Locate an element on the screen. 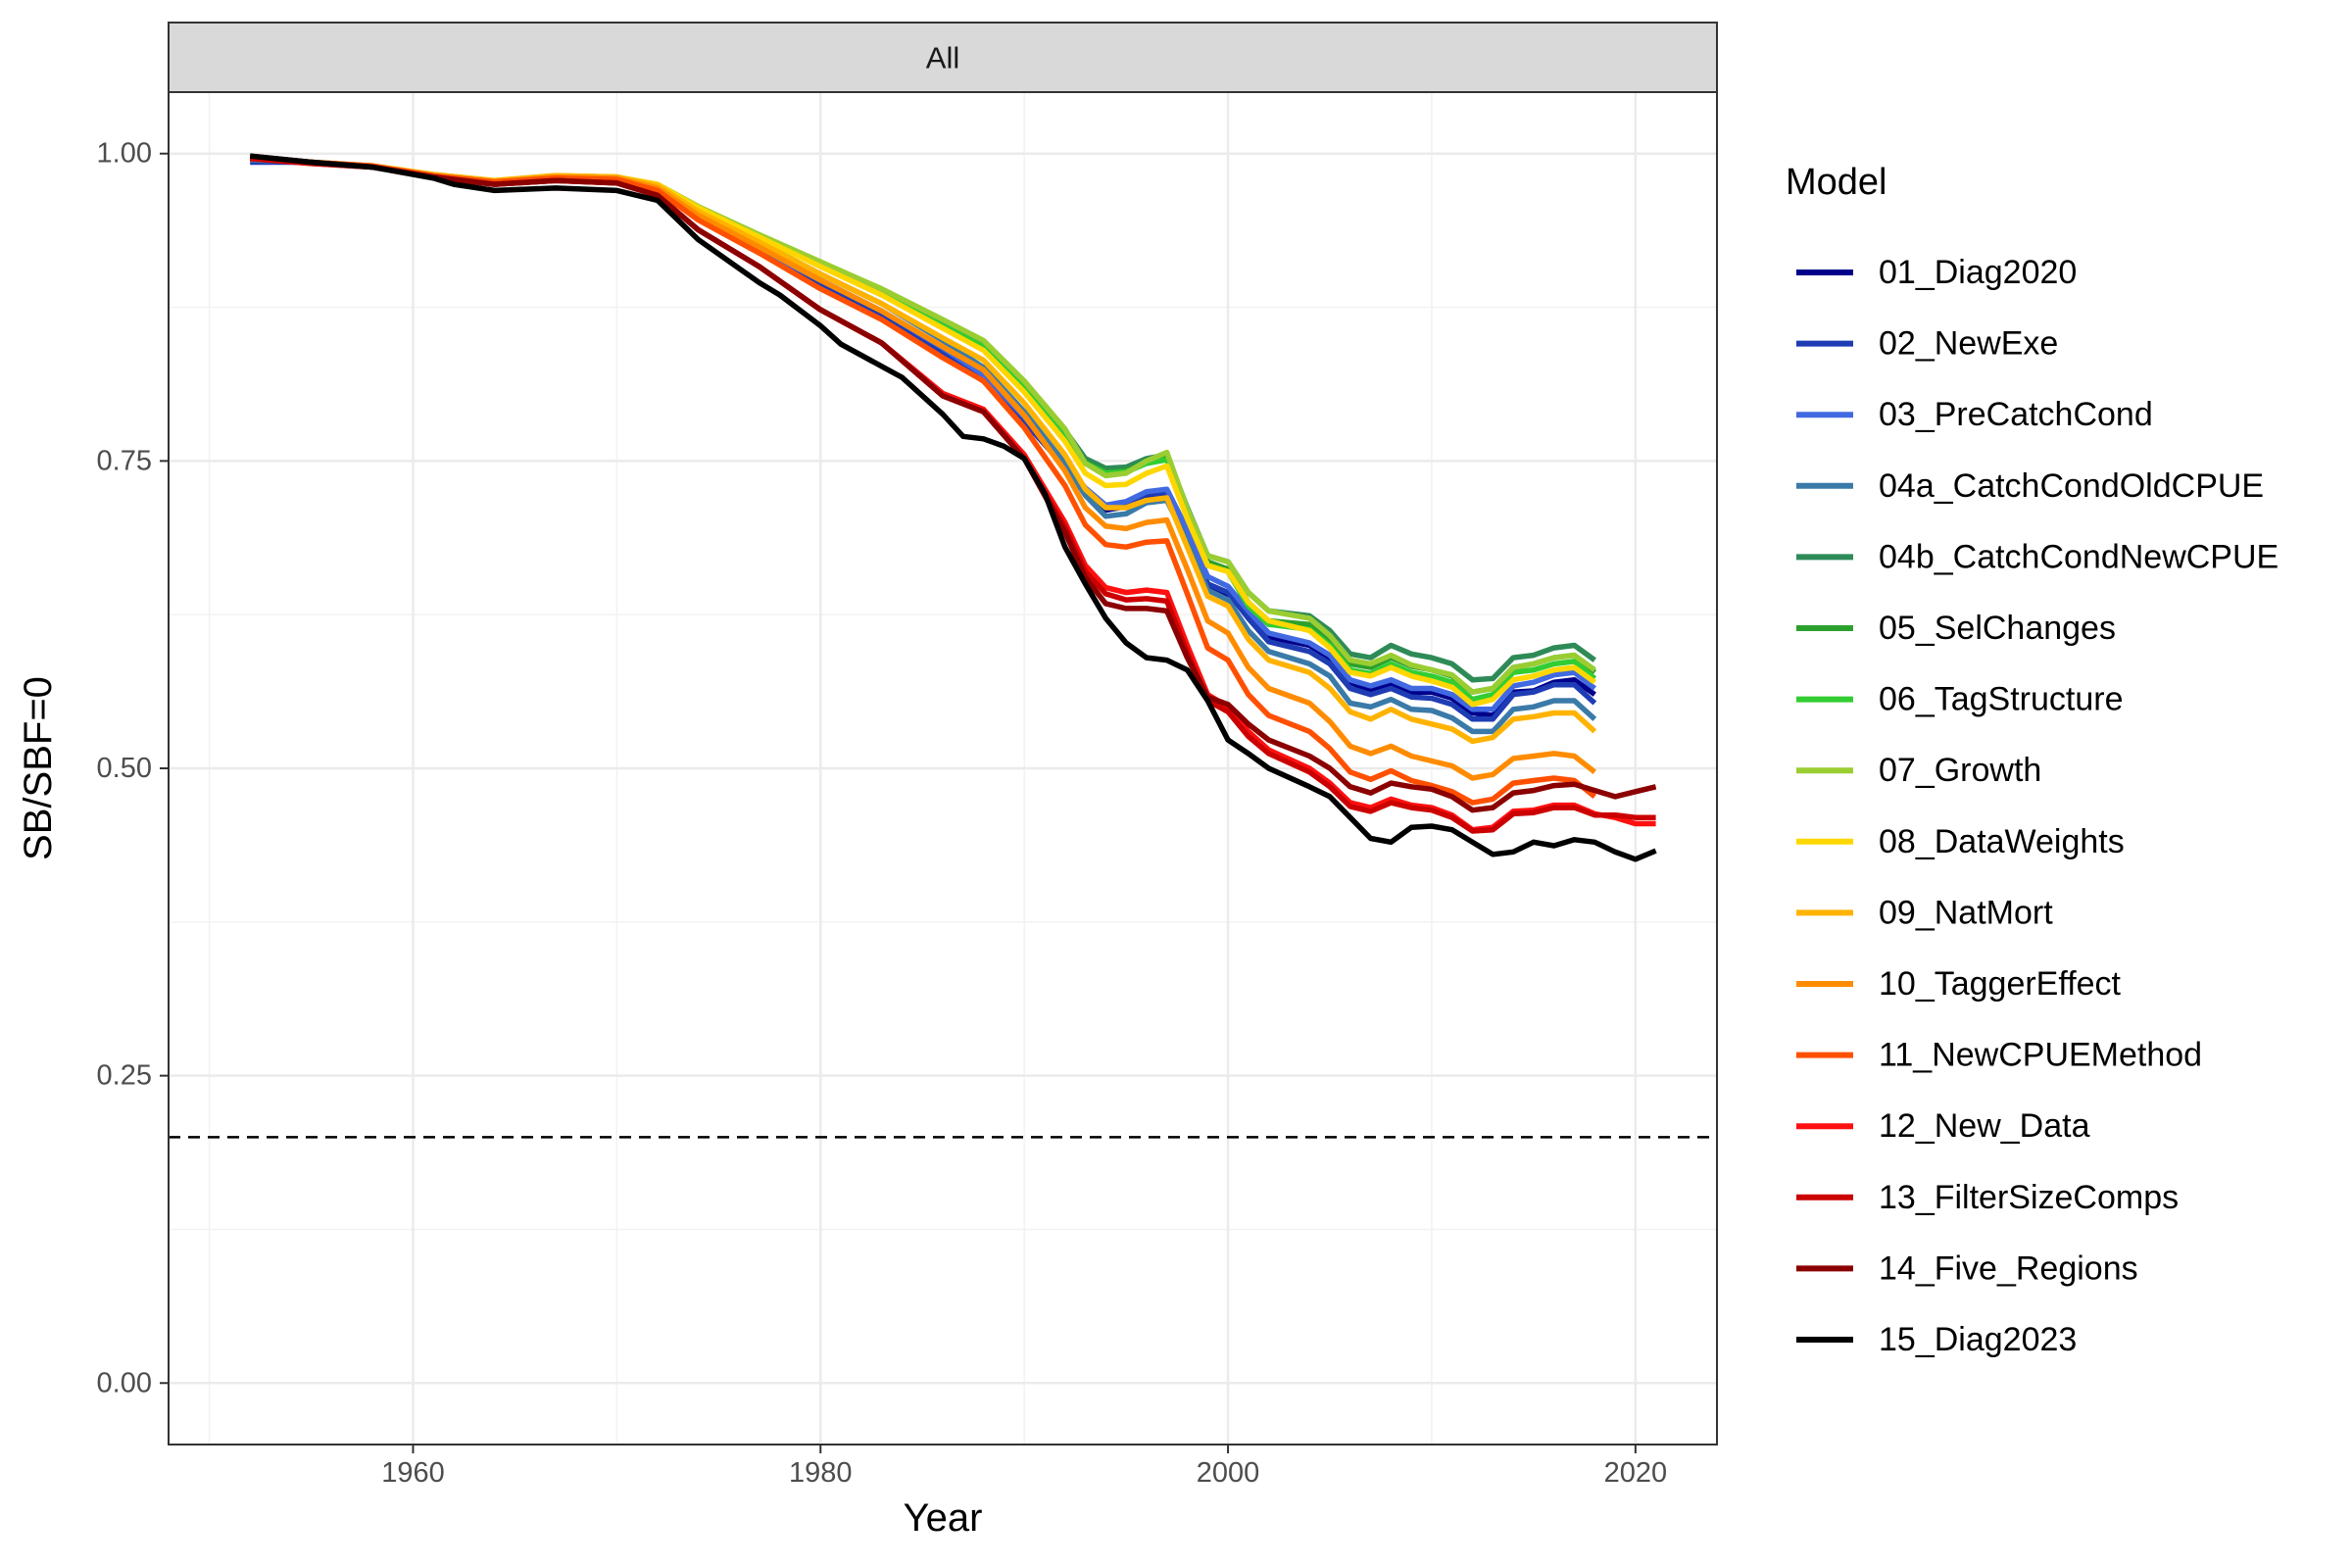 The width and height of the screenshot is (2352, 1568). y-tick-label: 0.75 is located at coordinates (124, 460).